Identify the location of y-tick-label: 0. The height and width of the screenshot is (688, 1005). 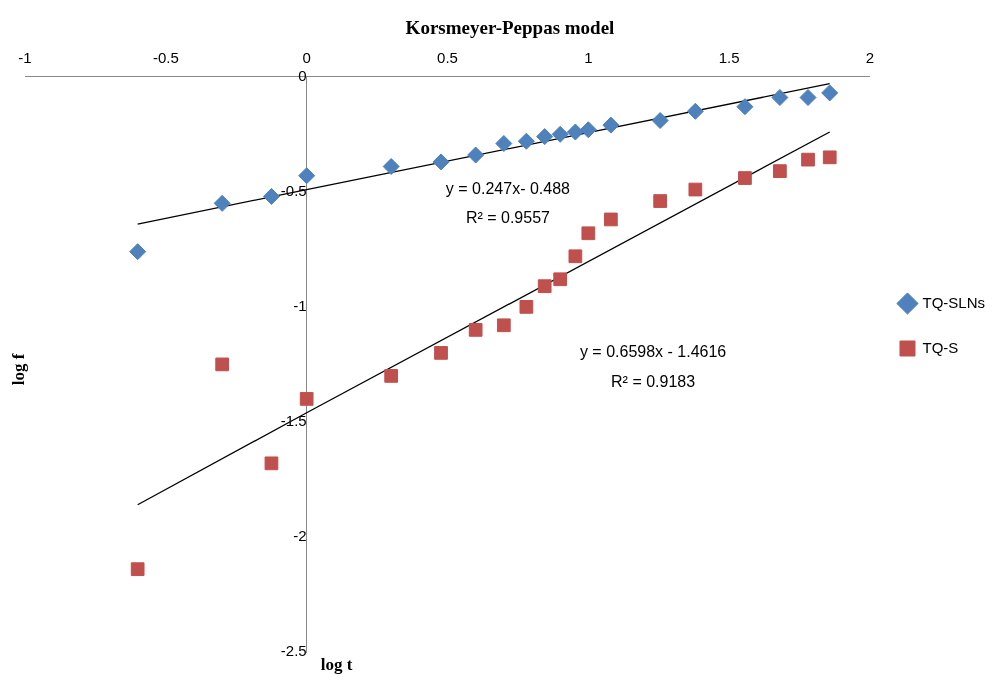
(302, 75).